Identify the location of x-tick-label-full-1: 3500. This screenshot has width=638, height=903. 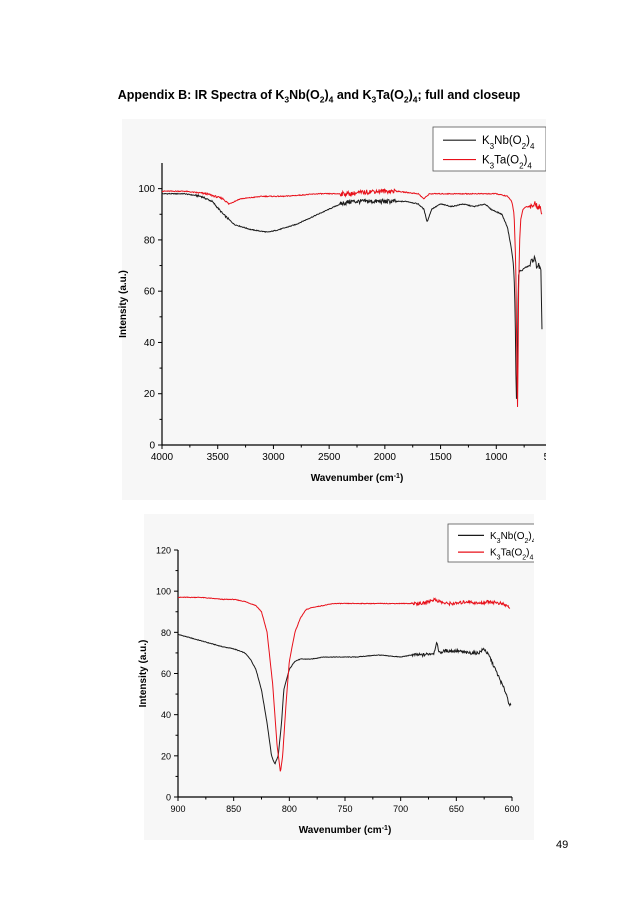
(218, 457).